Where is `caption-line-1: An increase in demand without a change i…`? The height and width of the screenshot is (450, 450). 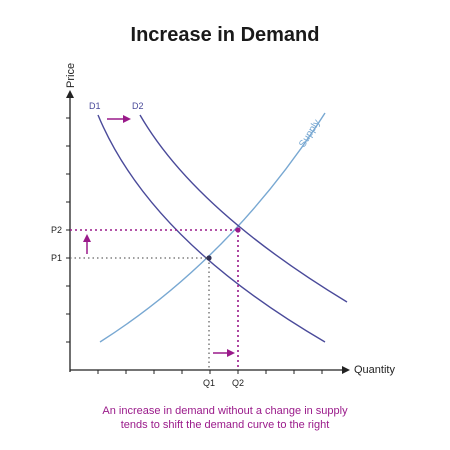 caption-line-1: An increase in demand without a change i… is located at coordinates (225, 411).